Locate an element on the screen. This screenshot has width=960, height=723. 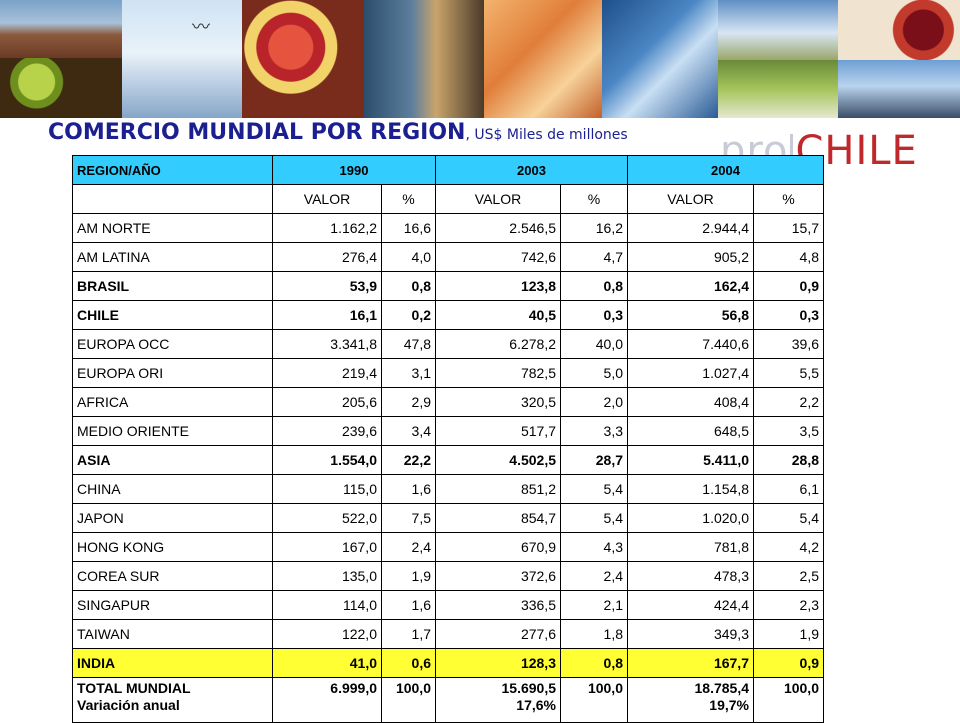
percent-cell: 3,3 is located at coordinates (594, 431).